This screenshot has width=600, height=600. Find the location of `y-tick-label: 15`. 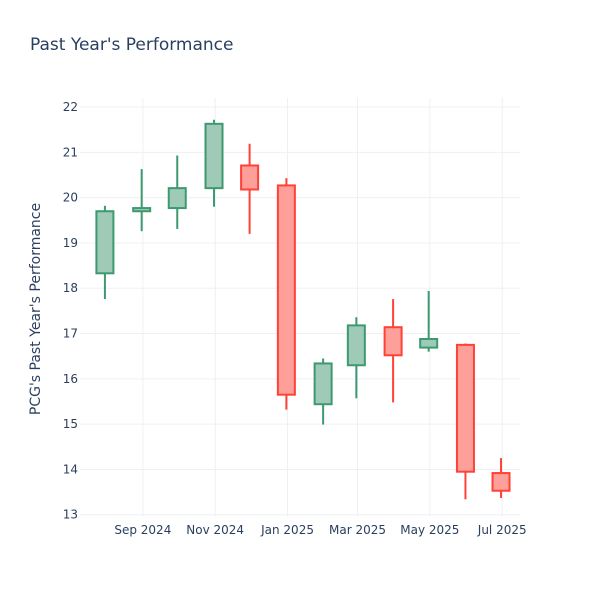

y-tick-label: 15 is located at coordinates (70, 424).